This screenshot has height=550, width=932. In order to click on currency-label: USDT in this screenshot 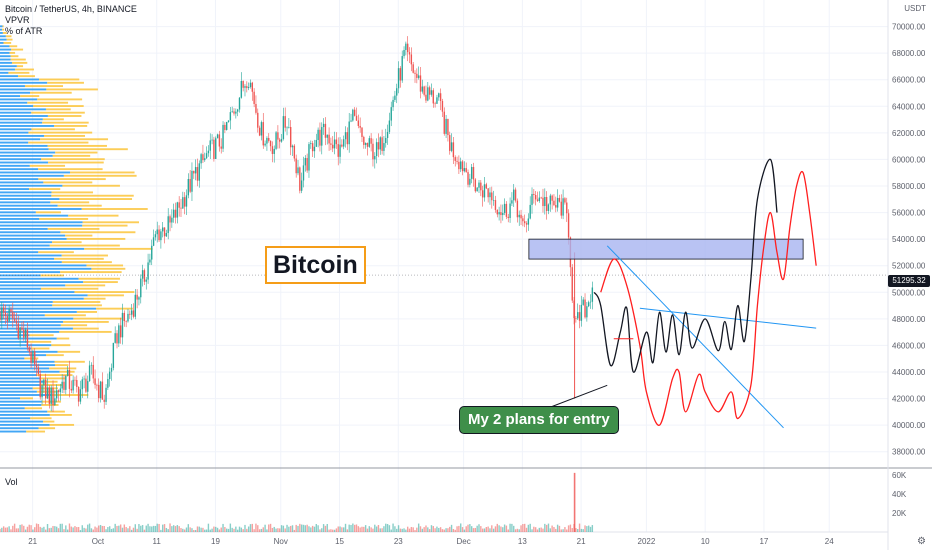, I will do `click(915, 8)`.